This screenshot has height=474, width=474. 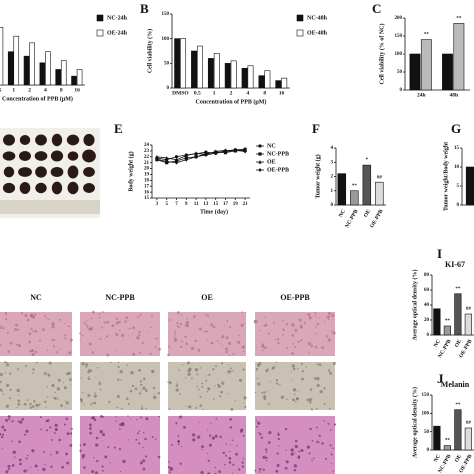 What do you see at coordinates (332, 177) in the screenshot?
I see `y-tick-label: 2` at bounding box center [332, 177].